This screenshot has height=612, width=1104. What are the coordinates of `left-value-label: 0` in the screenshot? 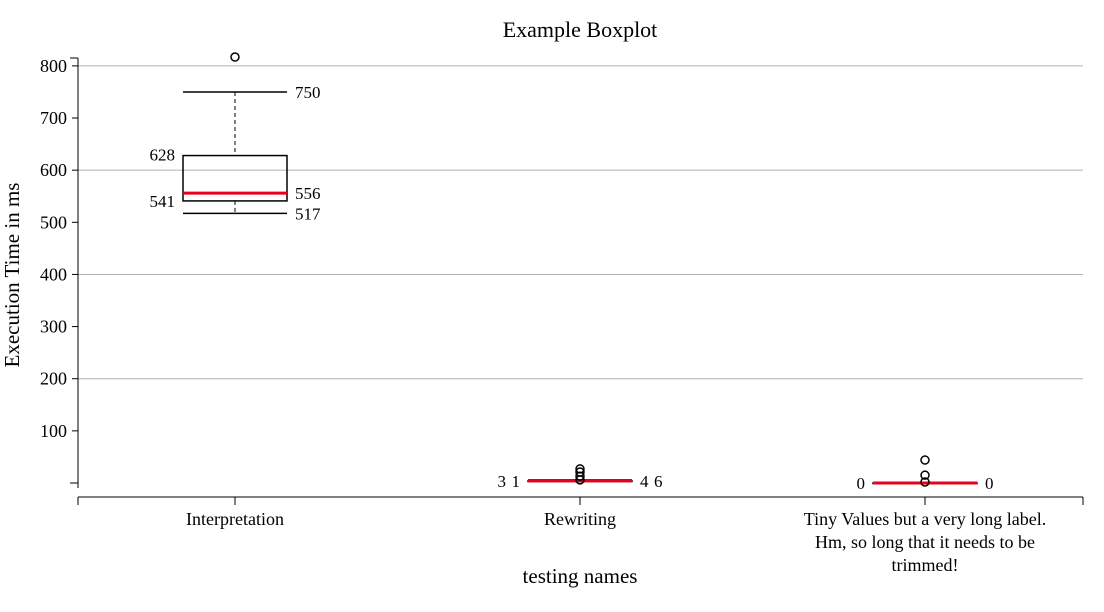 It's located at (861, 483).